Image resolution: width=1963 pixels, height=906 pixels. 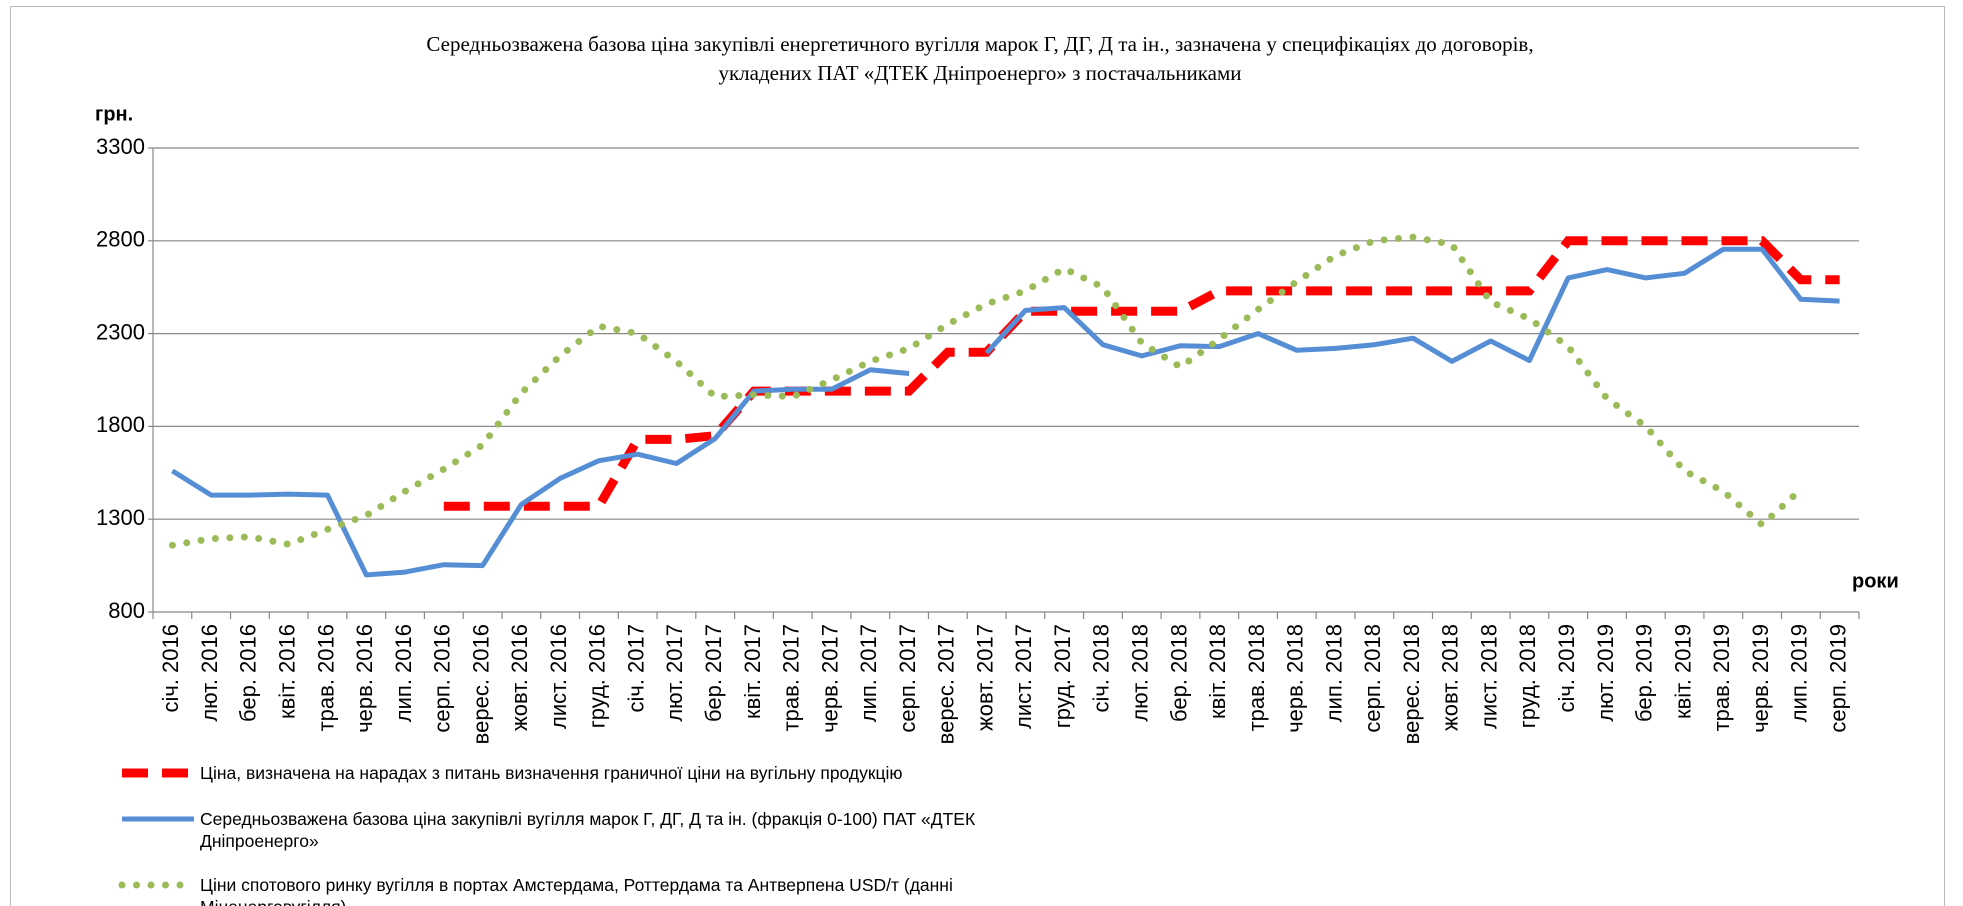 What do you see at coordinates (120, 331) in the screenshot?
I see `y-tick-label: 2300` at bounding box center [120, 331].